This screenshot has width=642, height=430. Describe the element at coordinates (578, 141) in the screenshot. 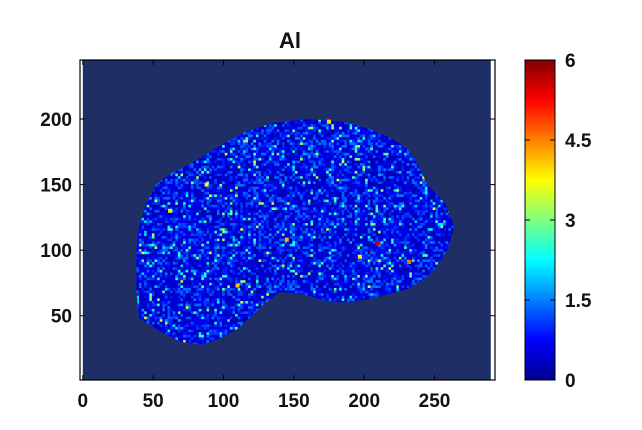

I see `colorbar-tick-label: 4.5` at that location.